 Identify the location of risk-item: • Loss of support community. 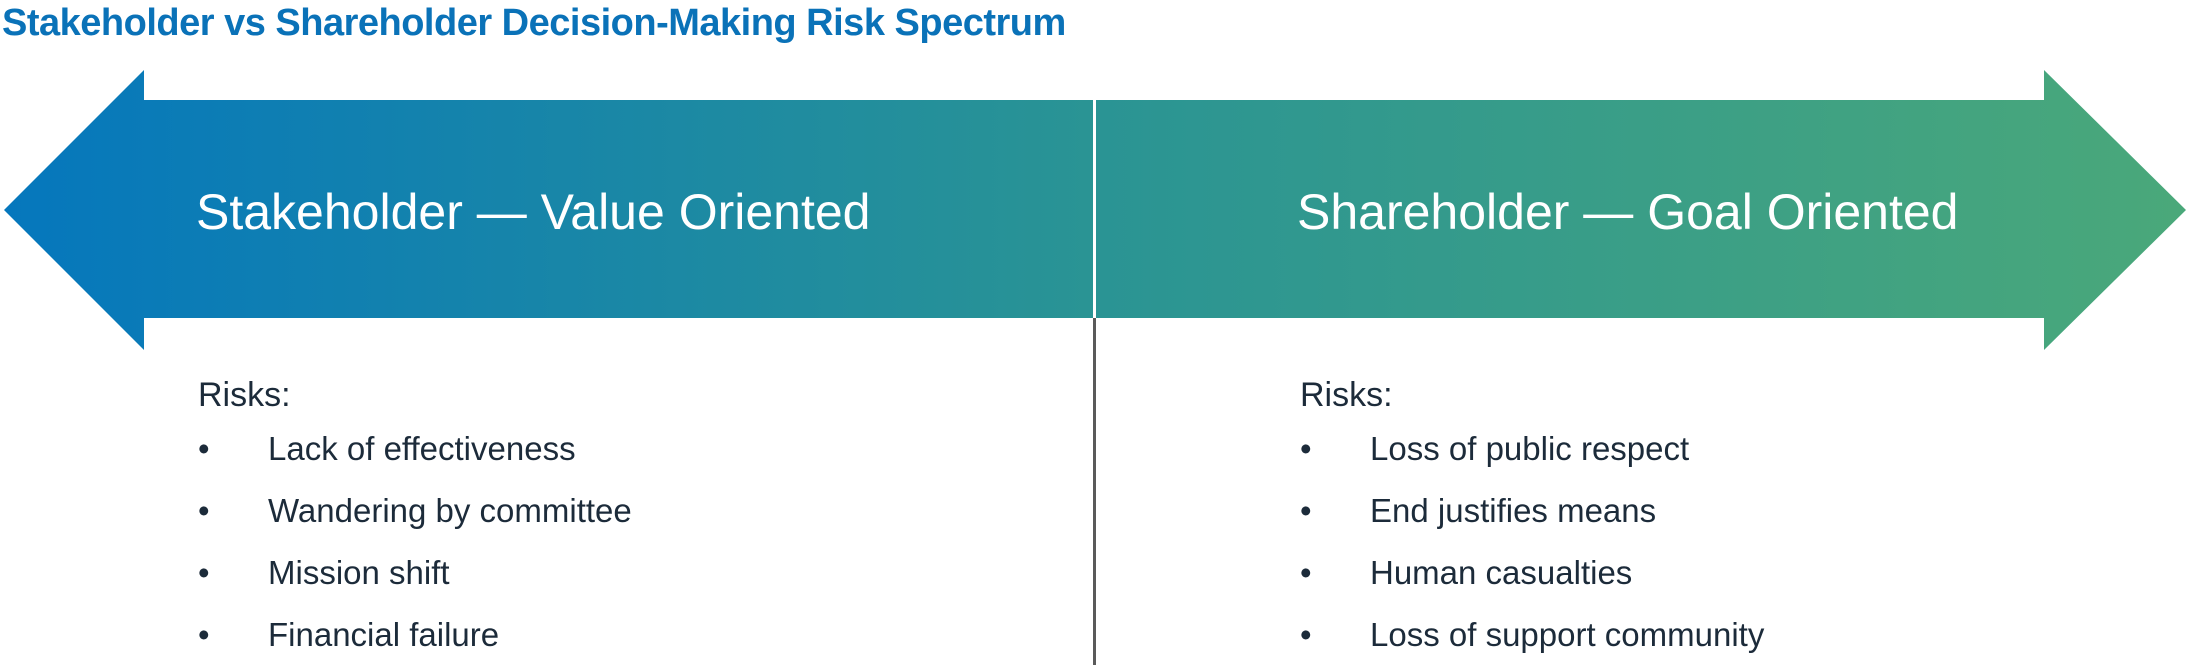
(1532, 634).